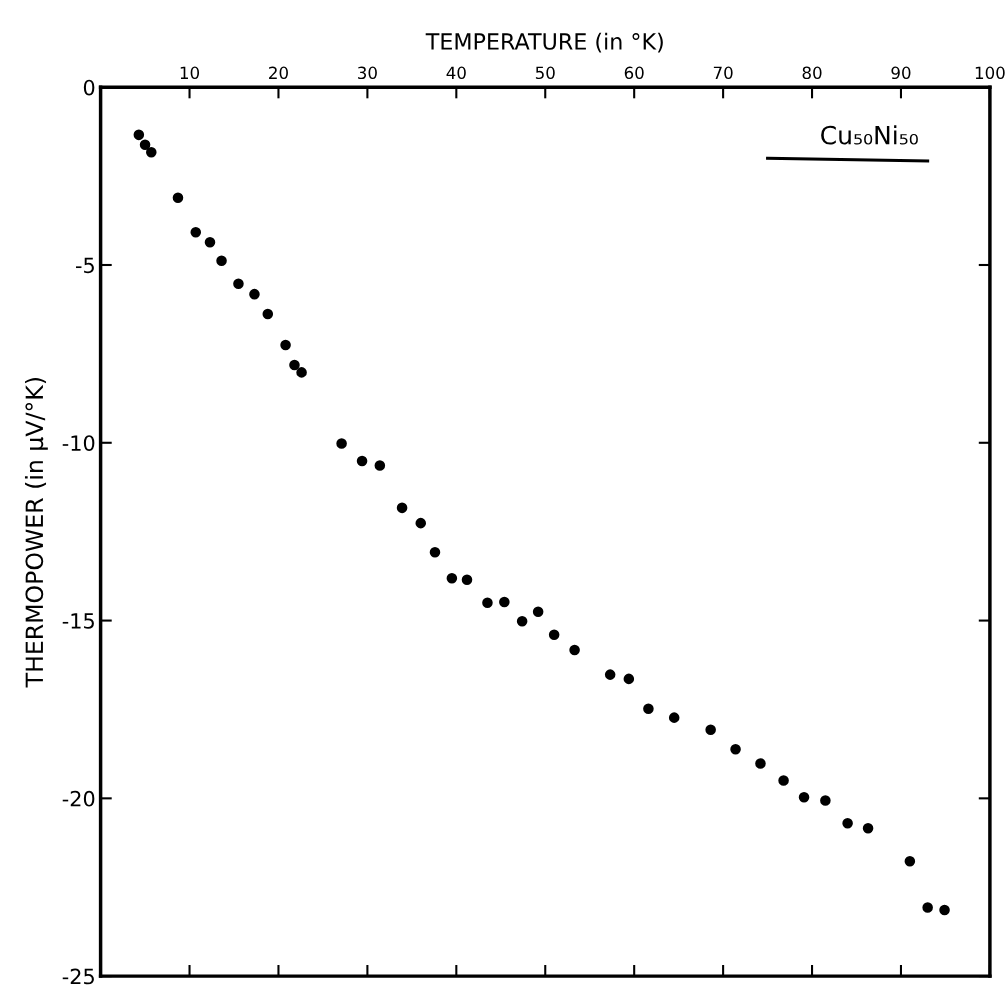 Image resolution: width=1006 pixels, height=991 pixels. What do you see at coordinates (812, 73) in the screenshot?
I see `x-tick-label: 80` at bounding box center [812, 73].